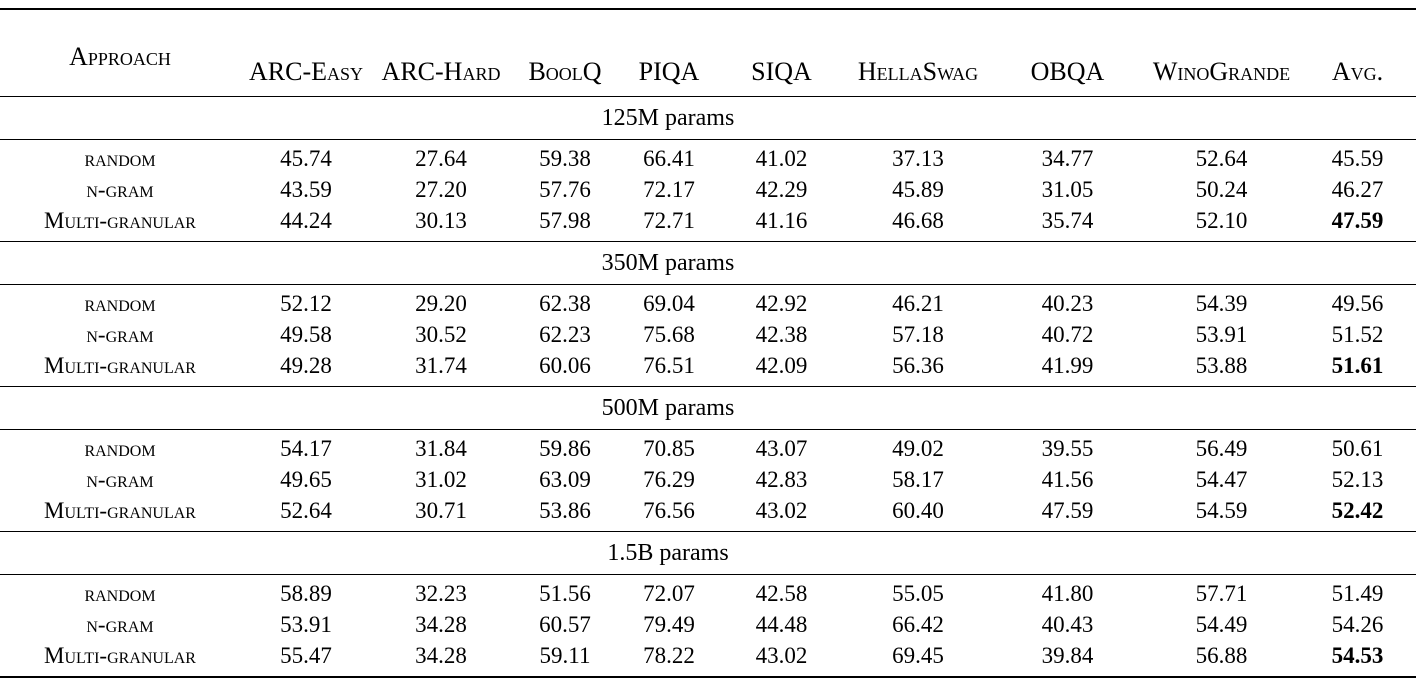 Image resolution: width=1416 pixels, height=680 pixels. I want to click on value-cell: 40.43, so click(1067, 624).